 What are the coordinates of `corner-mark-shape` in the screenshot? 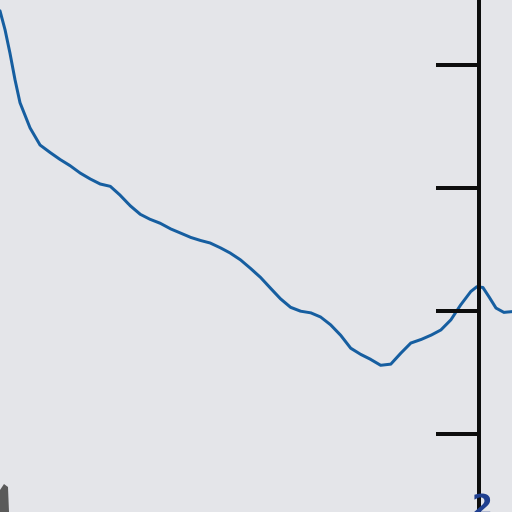 It's located at (4, 498).